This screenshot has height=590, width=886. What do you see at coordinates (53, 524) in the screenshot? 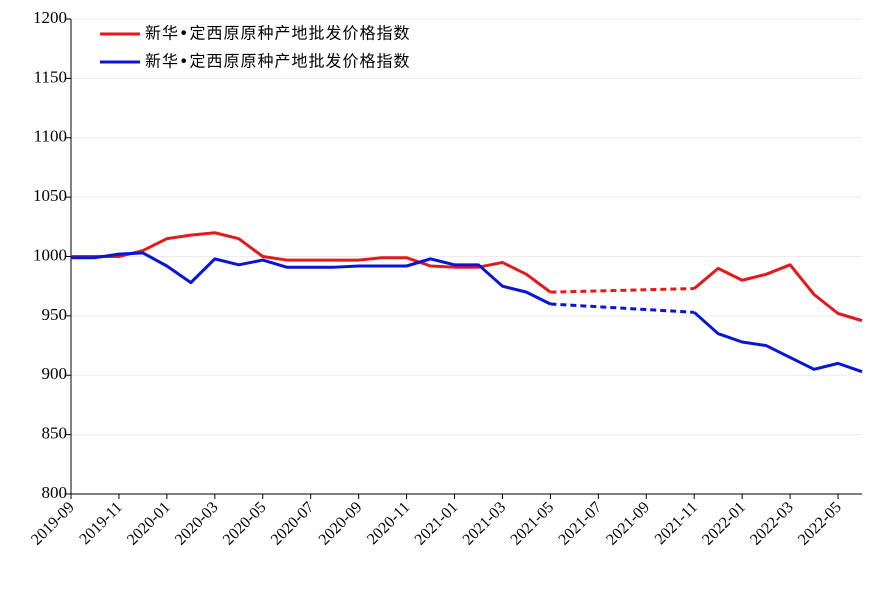
I see `x-tick-label: 2019-09` at bounding box center [53, 524].